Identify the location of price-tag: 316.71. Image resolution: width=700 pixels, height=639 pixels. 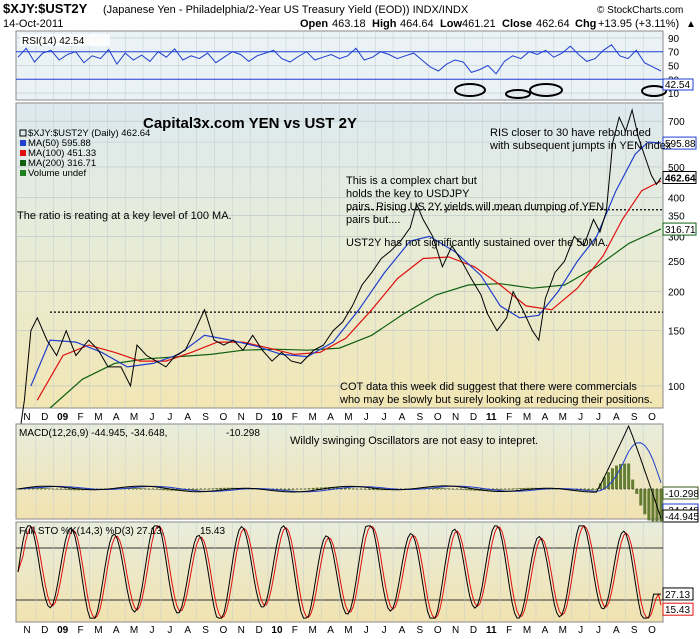
(680, 230).